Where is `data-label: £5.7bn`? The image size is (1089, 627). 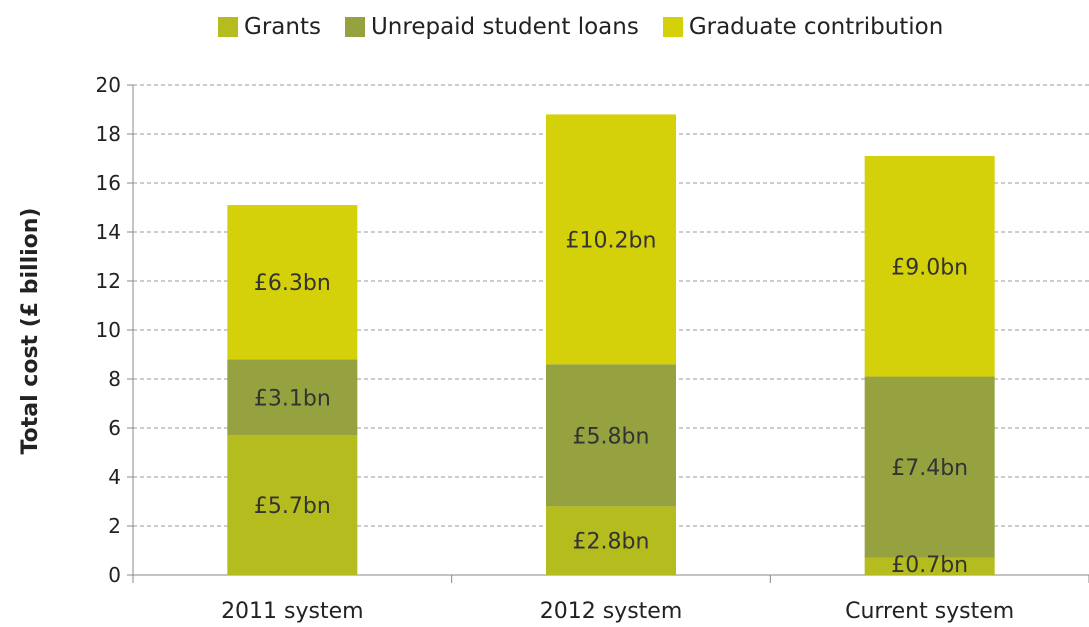
data-label: £5.7bn is located at coordinates (292, 506).